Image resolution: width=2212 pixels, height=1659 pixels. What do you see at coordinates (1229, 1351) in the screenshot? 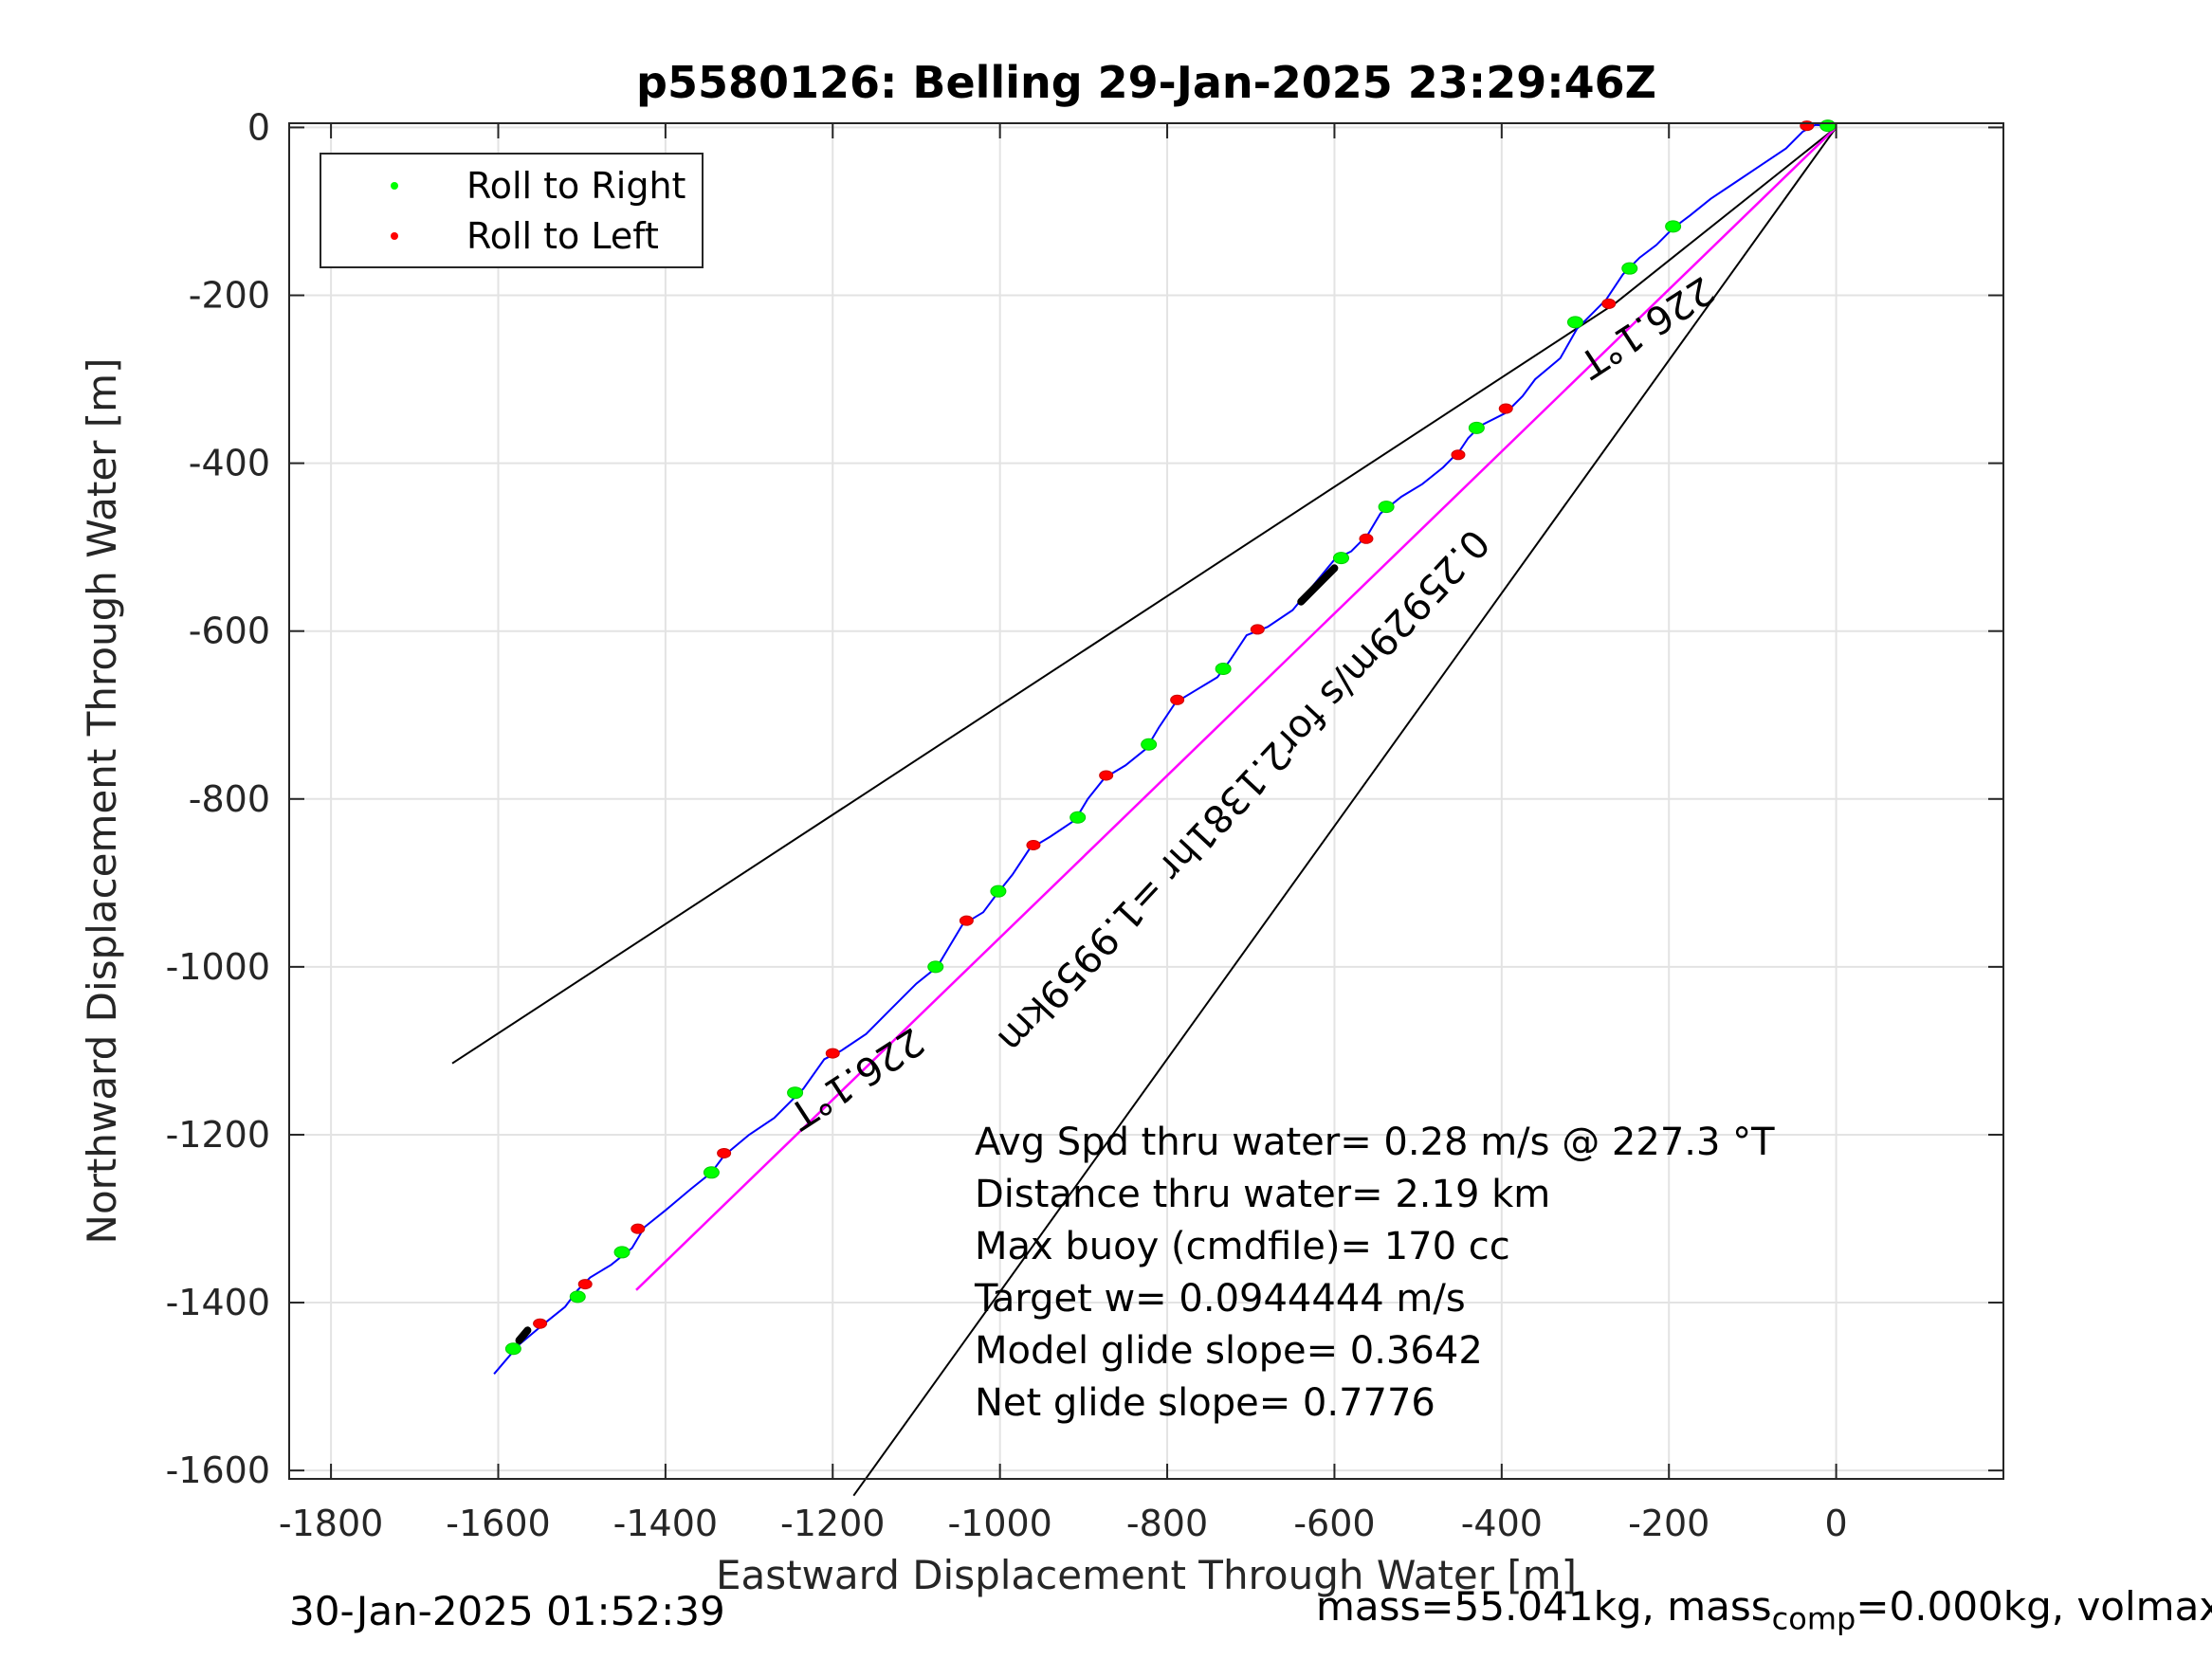
I see `stats-annotation: Model glide slope= 0.3642` at bounding box center [1229, 1351].